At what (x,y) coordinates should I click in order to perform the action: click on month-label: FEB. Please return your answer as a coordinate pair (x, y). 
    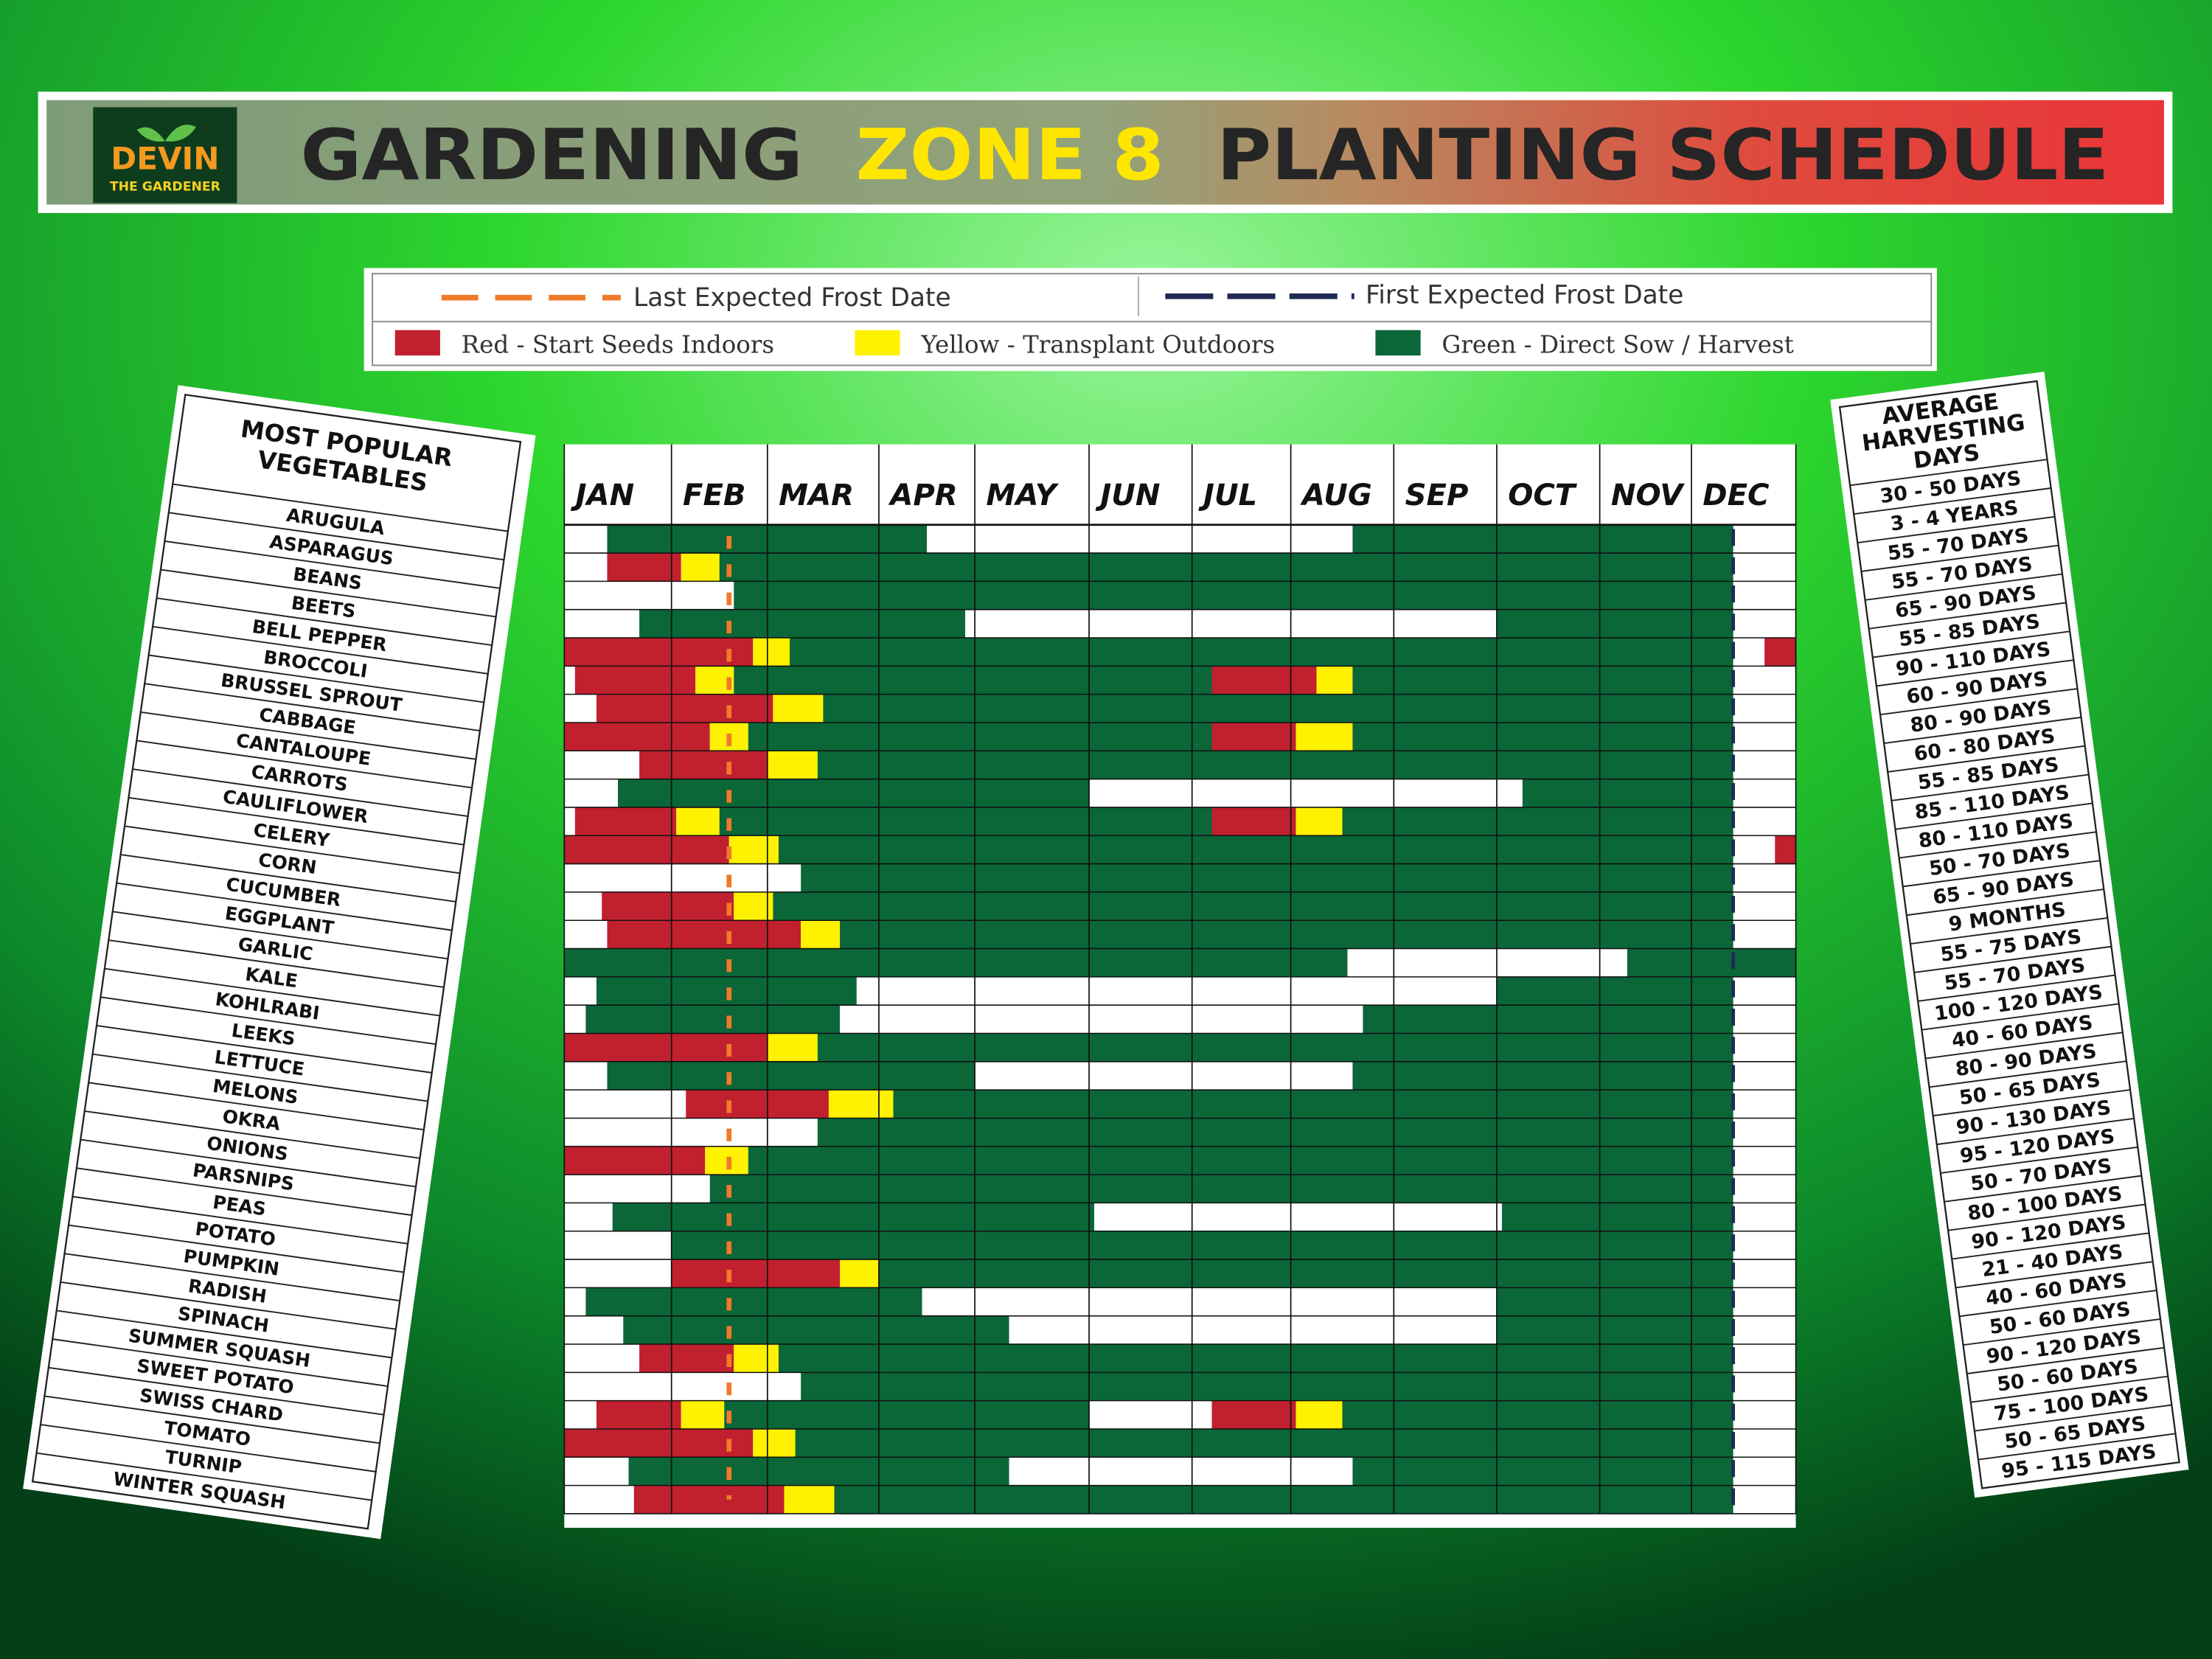
    Looking at the image, I should click on (714, 495).